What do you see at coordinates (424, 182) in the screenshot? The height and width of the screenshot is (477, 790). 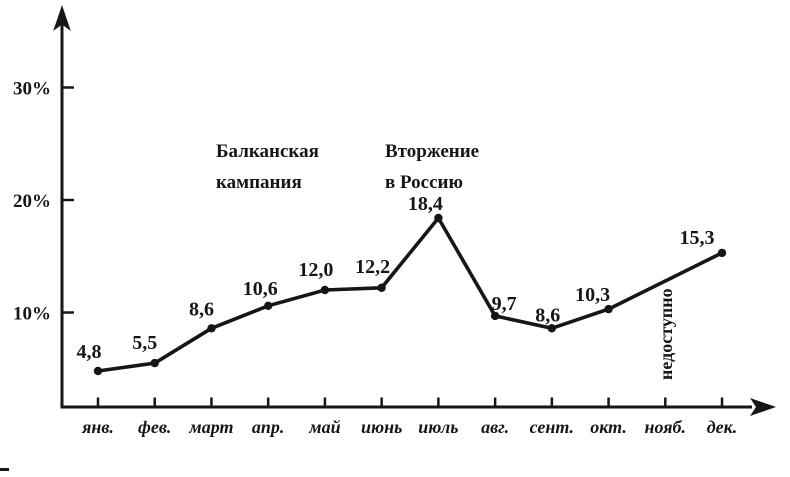 I see `annotation-line: в Россию` at bounding box center [424, 182].